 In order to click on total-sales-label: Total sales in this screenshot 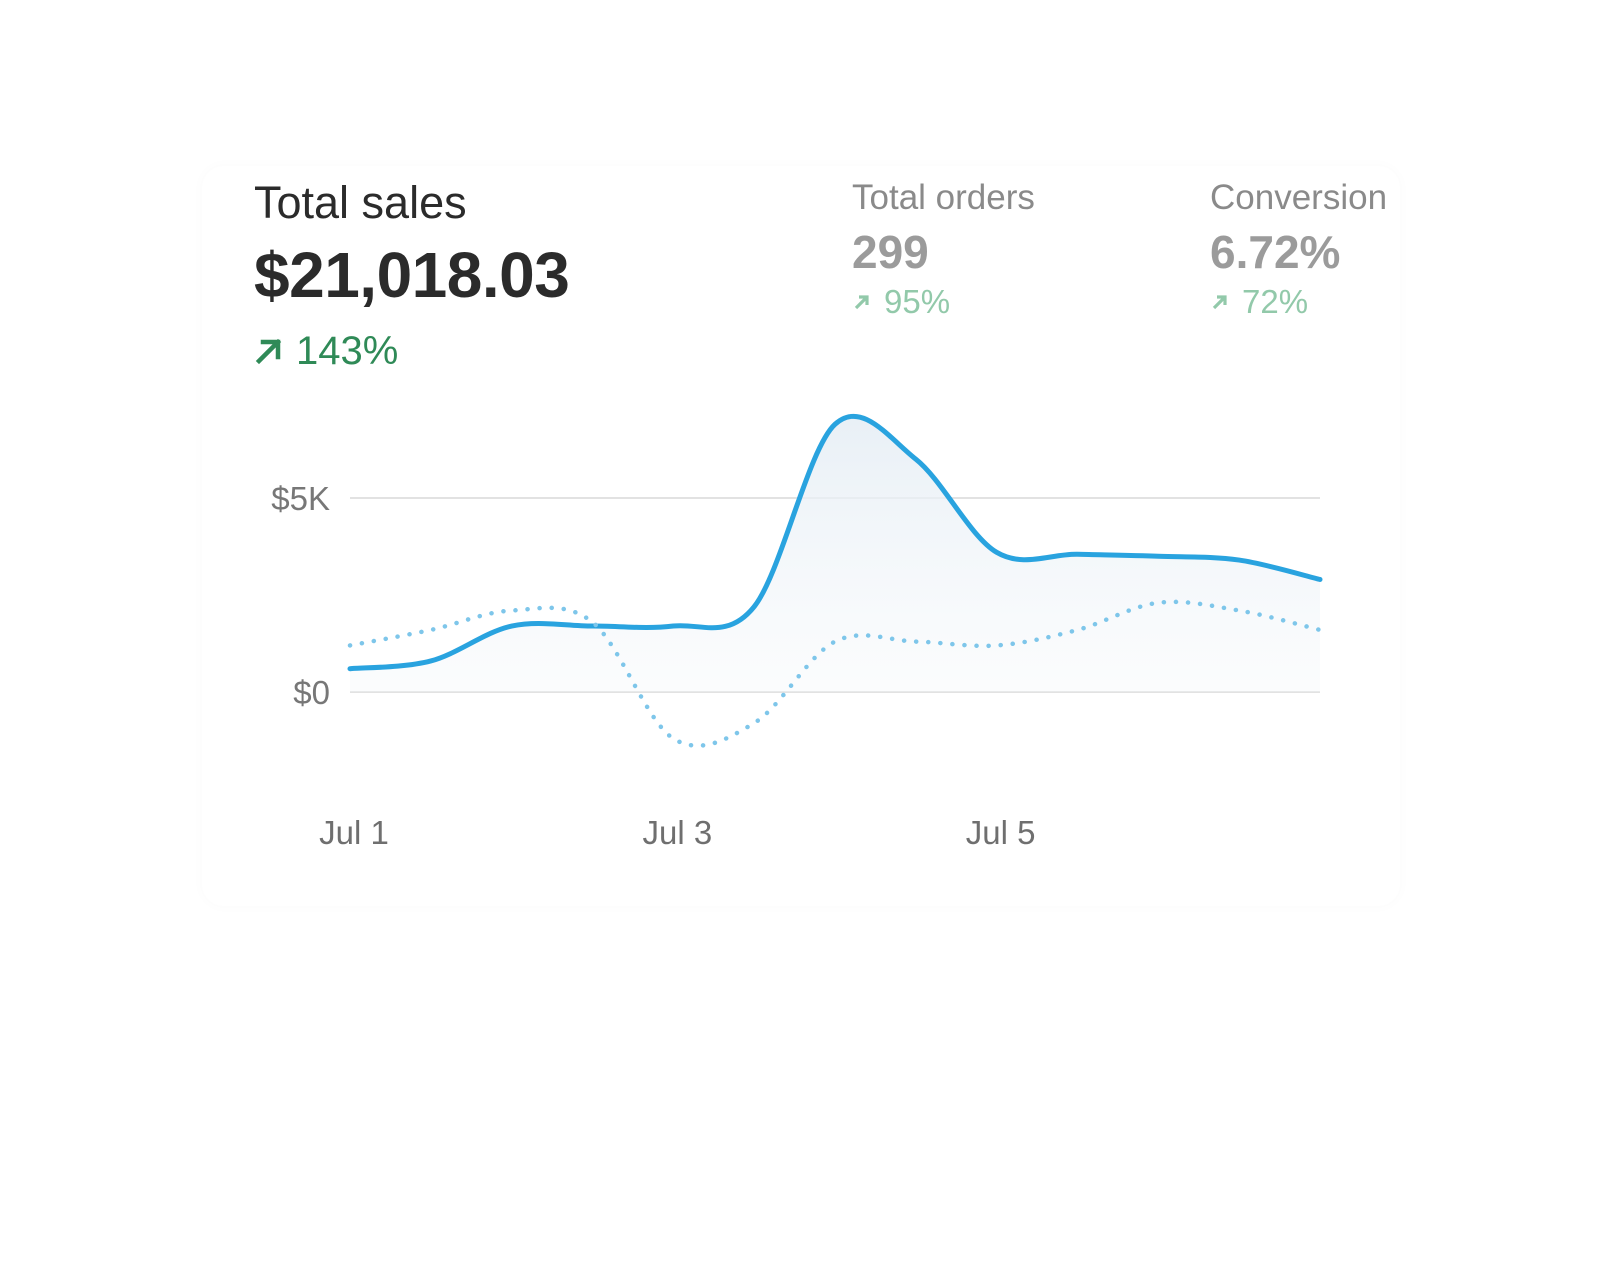, I will do `click(360, 202)`.